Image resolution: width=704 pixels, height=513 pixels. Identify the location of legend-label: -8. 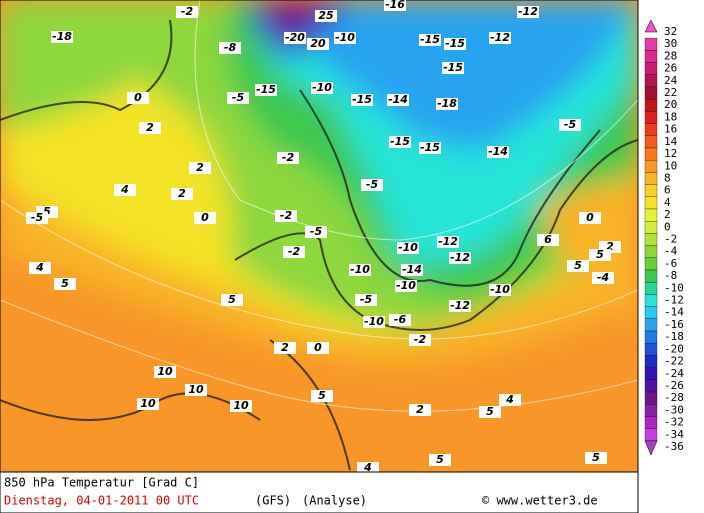
(670, 275).